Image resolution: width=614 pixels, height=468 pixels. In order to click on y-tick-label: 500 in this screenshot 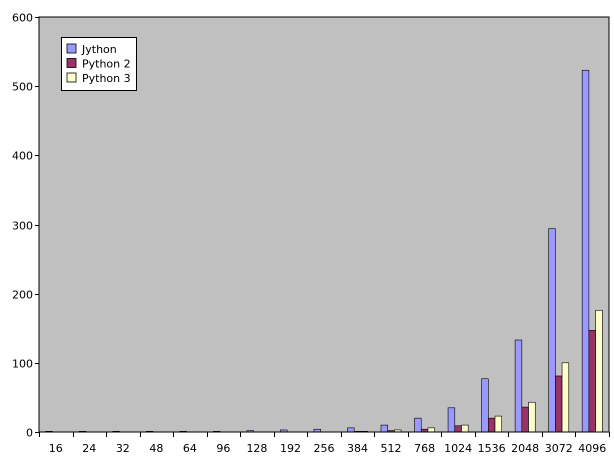, I will do `click(22, 87)`.